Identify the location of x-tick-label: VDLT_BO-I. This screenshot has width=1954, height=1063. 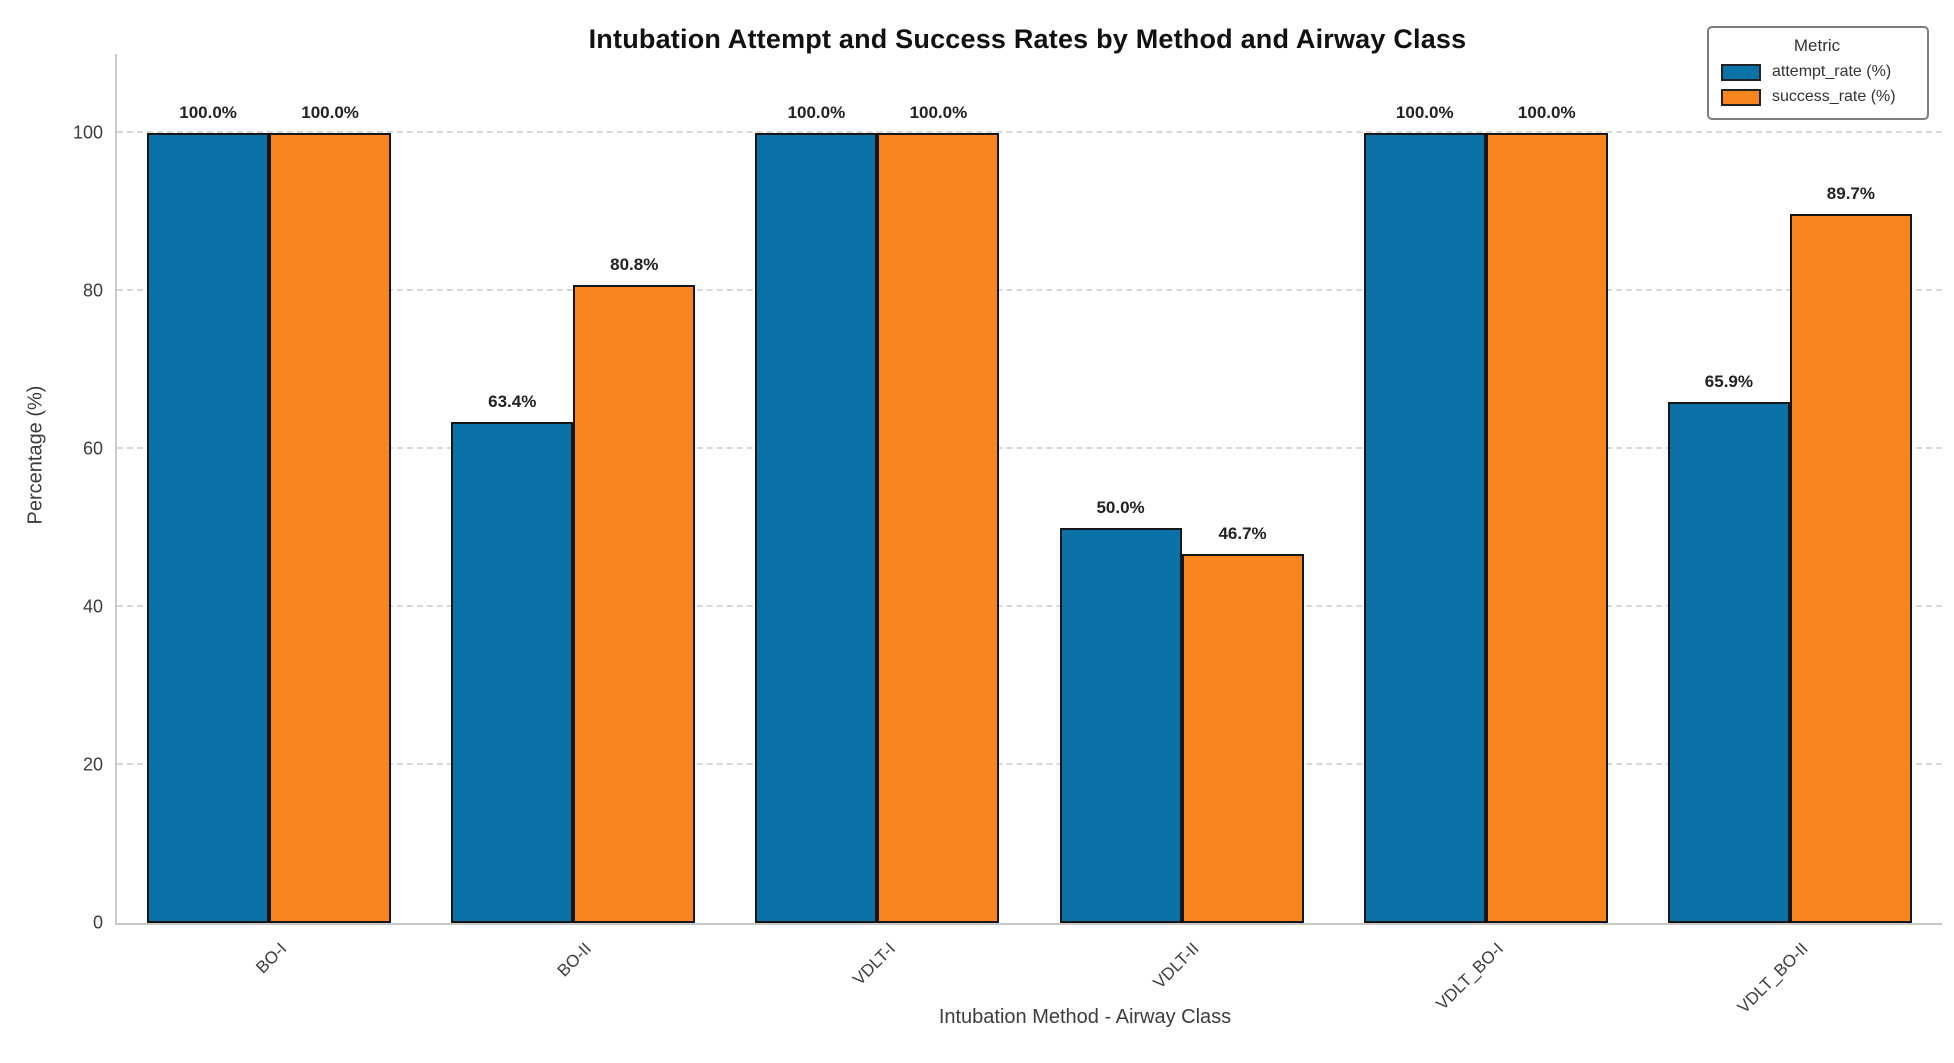
(1470, 976).